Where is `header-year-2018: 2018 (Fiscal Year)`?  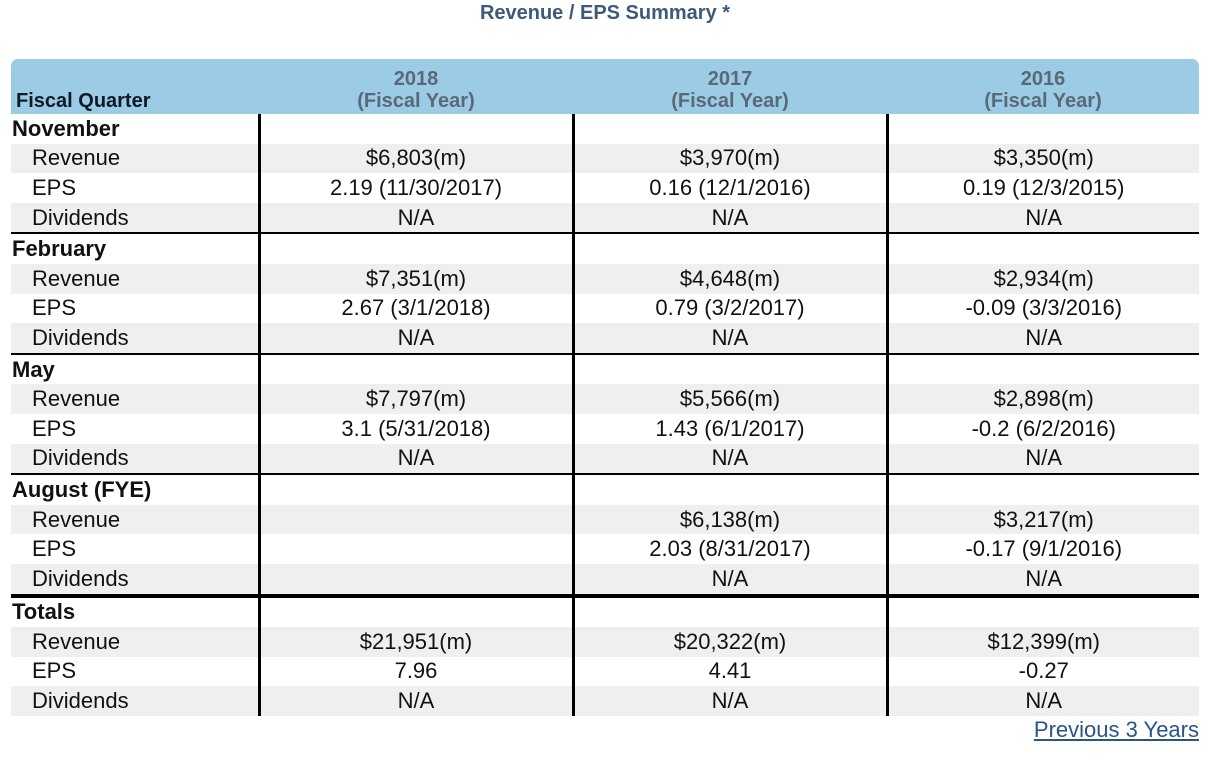 header-year-2018: 2018 (Fiscal Year) is located at coordinates (416, 86).